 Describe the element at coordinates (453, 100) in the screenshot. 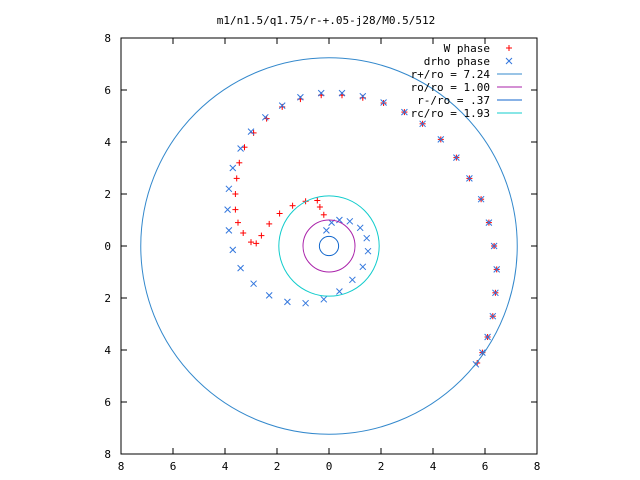

I see `legend-label: r-/ro = .37` at that location.